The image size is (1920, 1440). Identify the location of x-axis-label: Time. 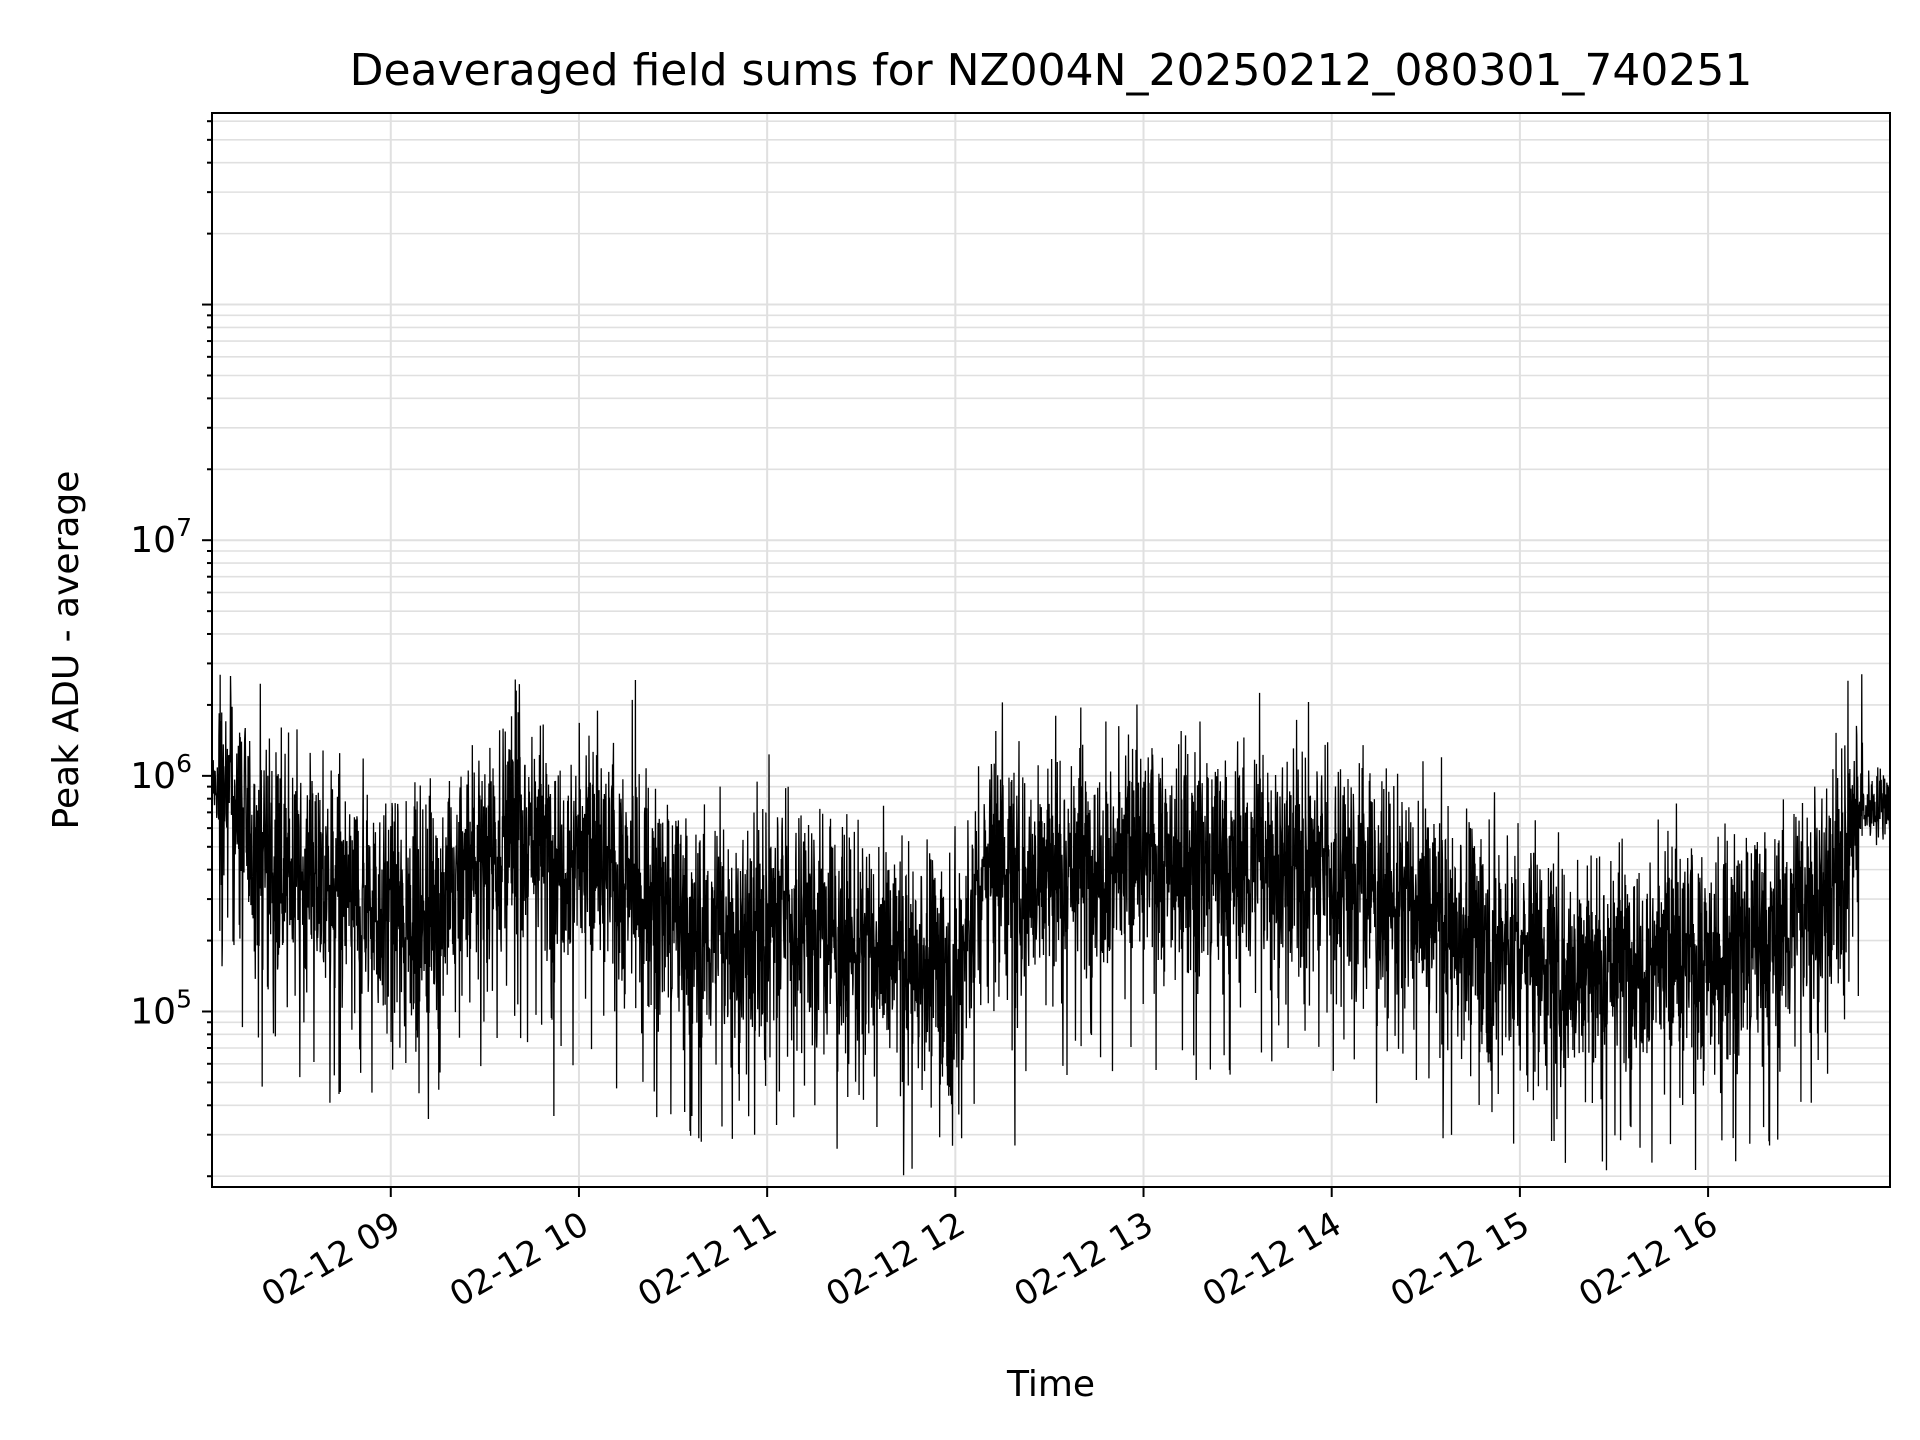
(1050, 1384).